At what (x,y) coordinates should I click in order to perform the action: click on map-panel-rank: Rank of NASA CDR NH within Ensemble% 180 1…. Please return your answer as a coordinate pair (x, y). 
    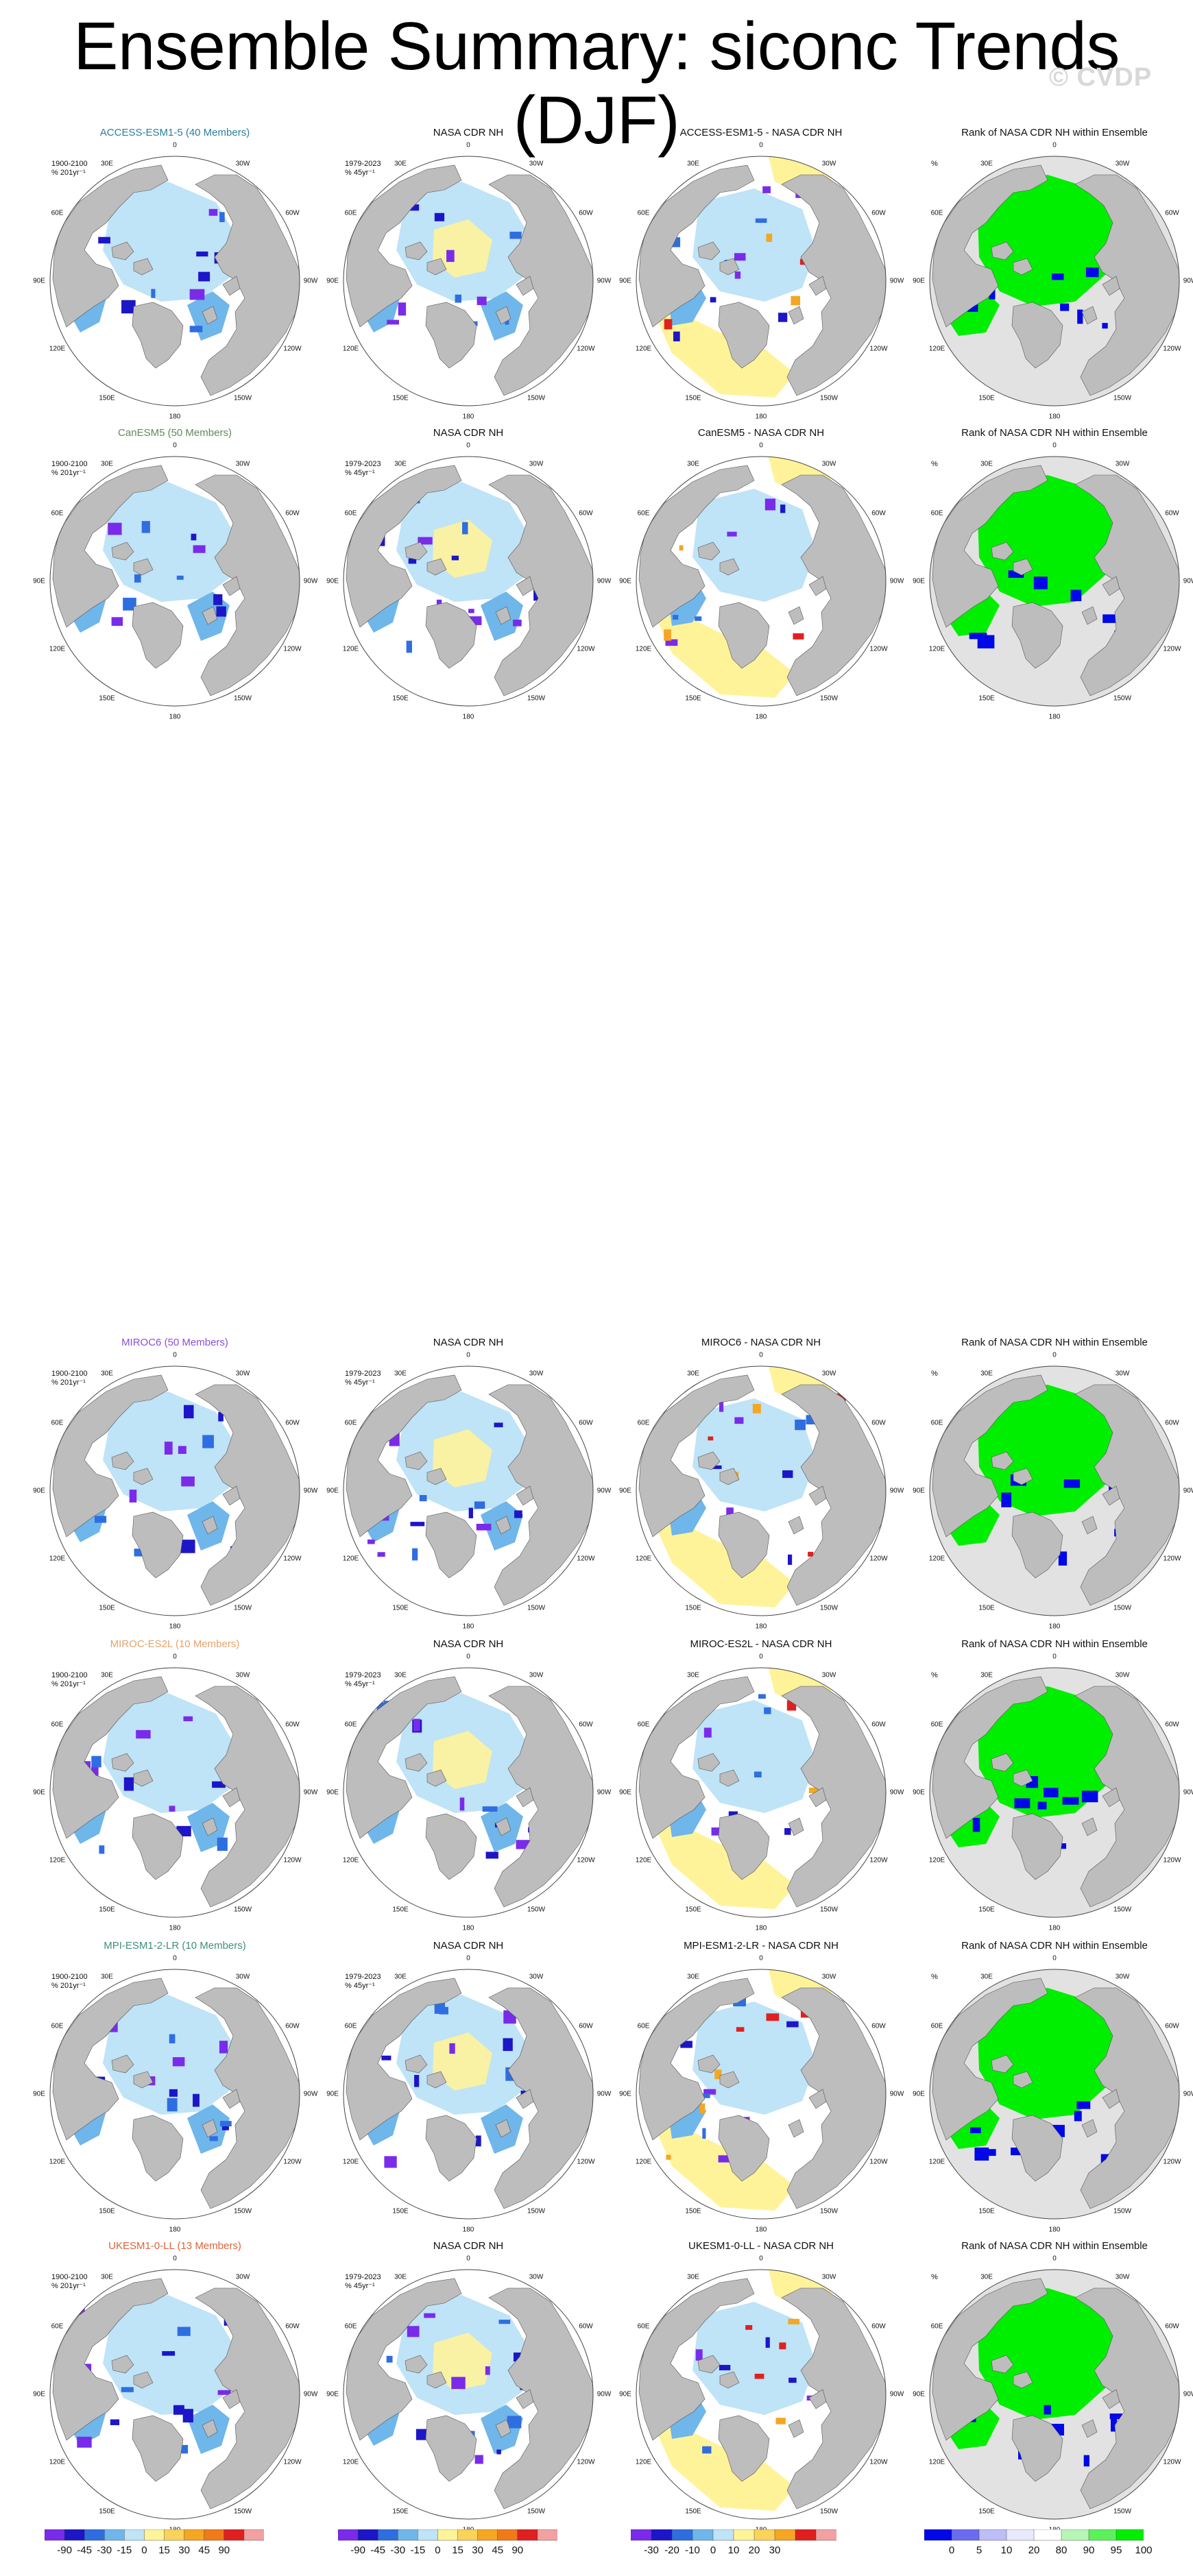
    Looking at the image, I should click on (1052, 2087).